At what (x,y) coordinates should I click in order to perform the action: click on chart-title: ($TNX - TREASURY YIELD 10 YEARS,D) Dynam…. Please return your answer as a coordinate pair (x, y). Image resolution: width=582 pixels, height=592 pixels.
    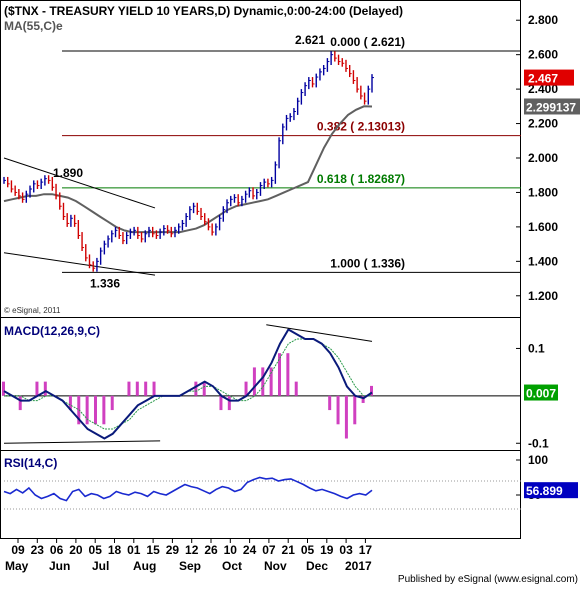
    Looking at the image, I should click on (203, 11).